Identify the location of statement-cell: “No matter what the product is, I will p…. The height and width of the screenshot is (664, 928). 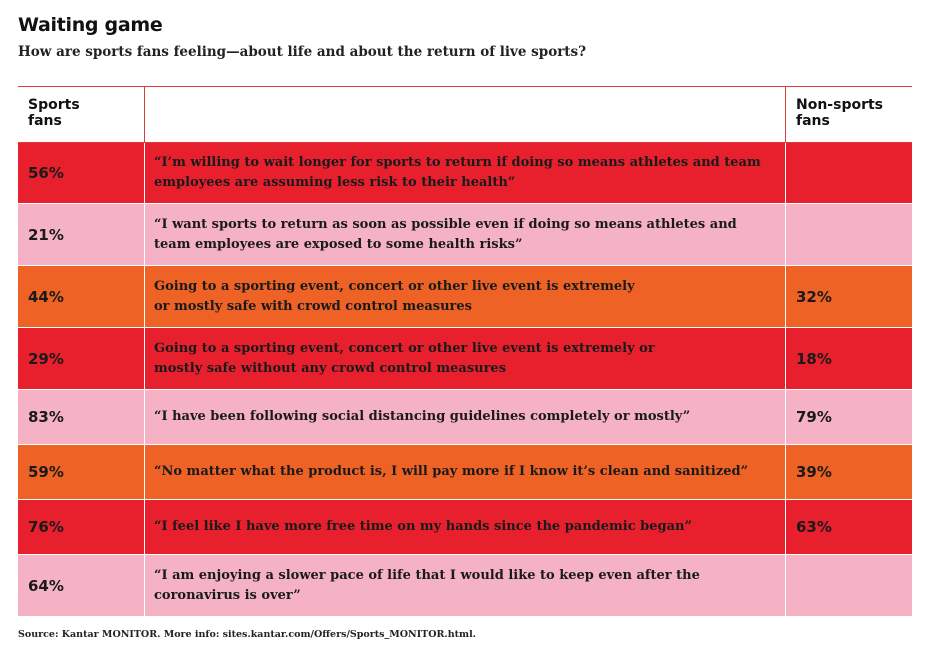
(465, 472).